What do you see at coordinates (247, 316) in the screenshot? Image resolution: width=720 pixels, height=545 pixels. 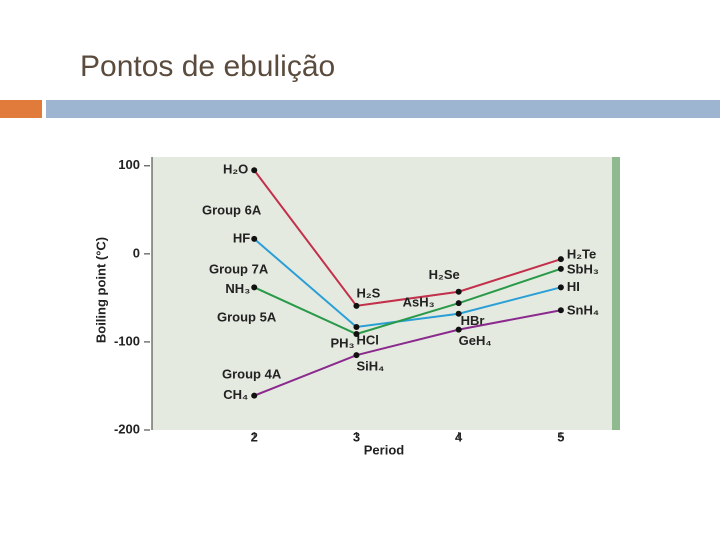 I see `group-label: Group 5A` at bounding box center [247, 316].